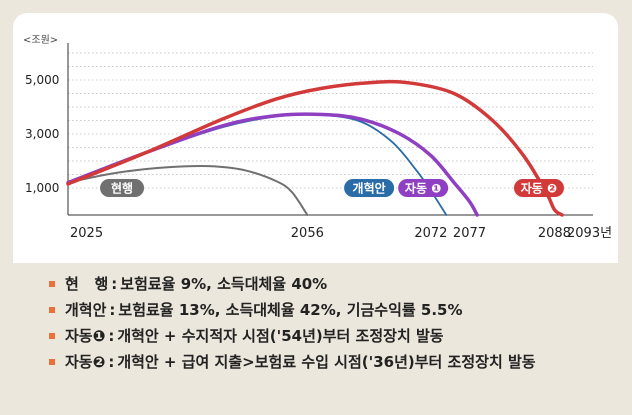  I want to click on legend-item-auto1: 자동❶: 개혁안 + 수지적자 시점('54년)부터 조정장치 발동, so click(315, 336).